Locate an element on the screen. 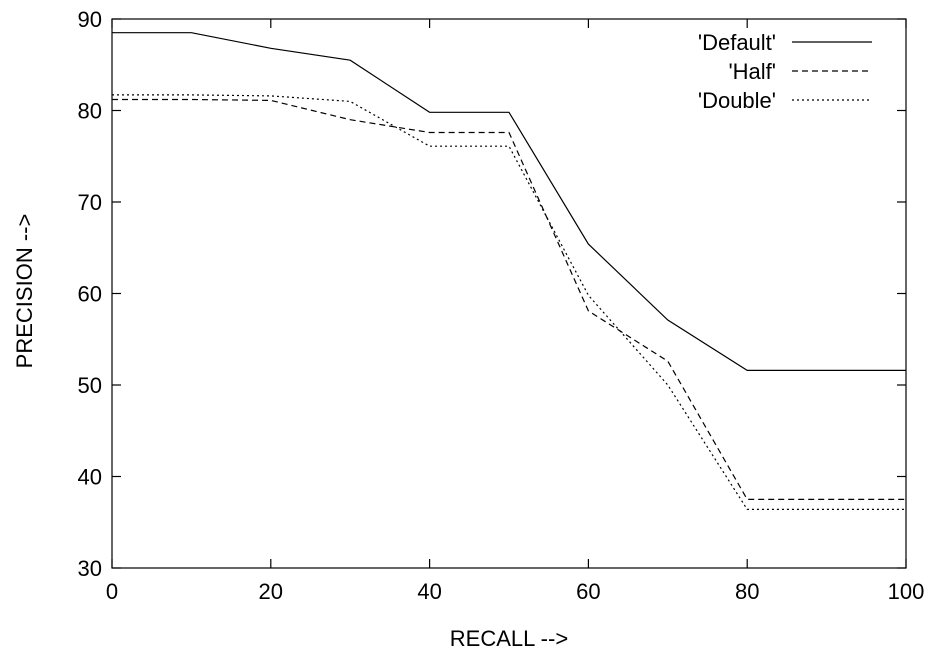 Image resolution: width=935 pixels, height=655 pixels. y-tick-label: 50 is located at coordinates (90, 385).